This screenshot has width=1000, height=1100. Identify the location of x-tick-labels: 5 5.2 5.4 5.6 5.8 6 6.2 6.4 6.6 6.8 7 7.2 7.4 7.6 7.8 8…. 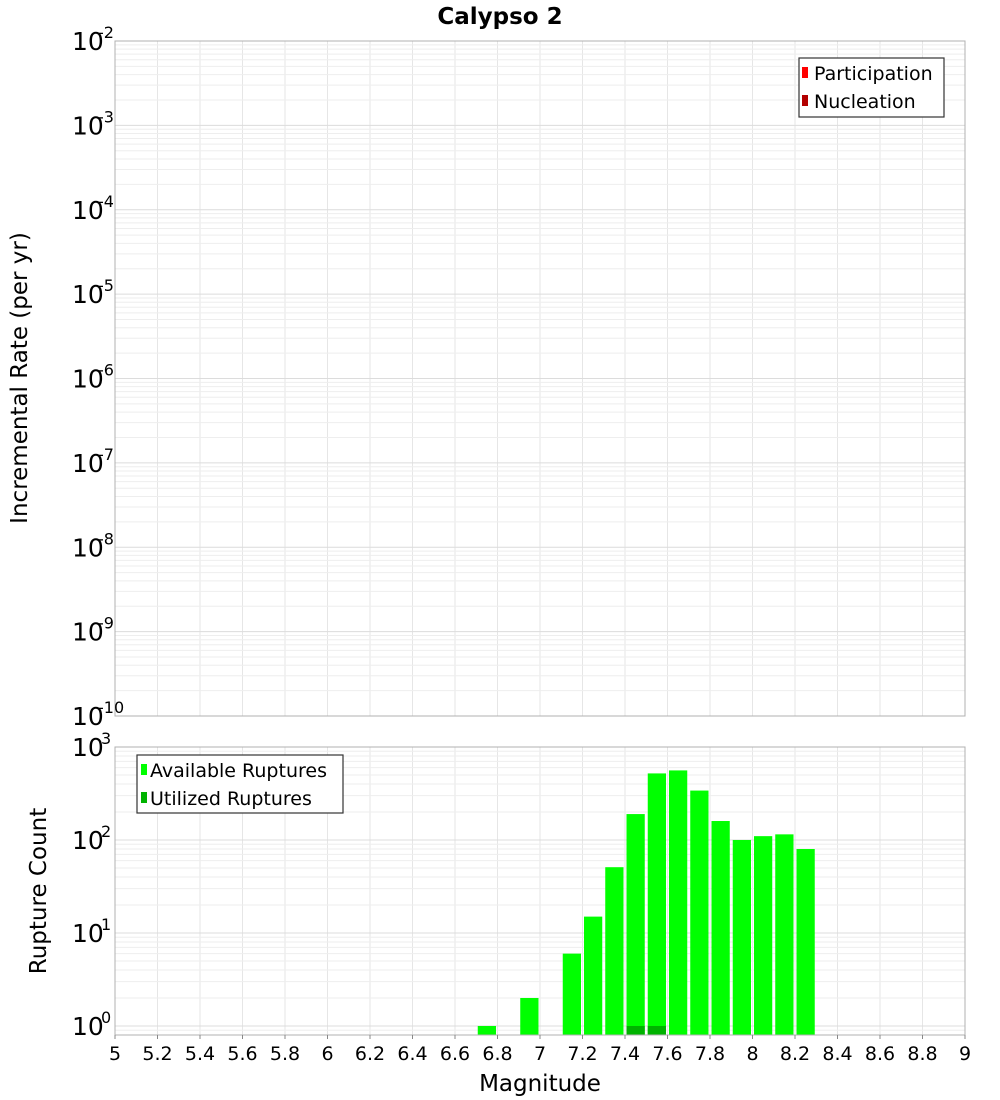
(540, 1050).